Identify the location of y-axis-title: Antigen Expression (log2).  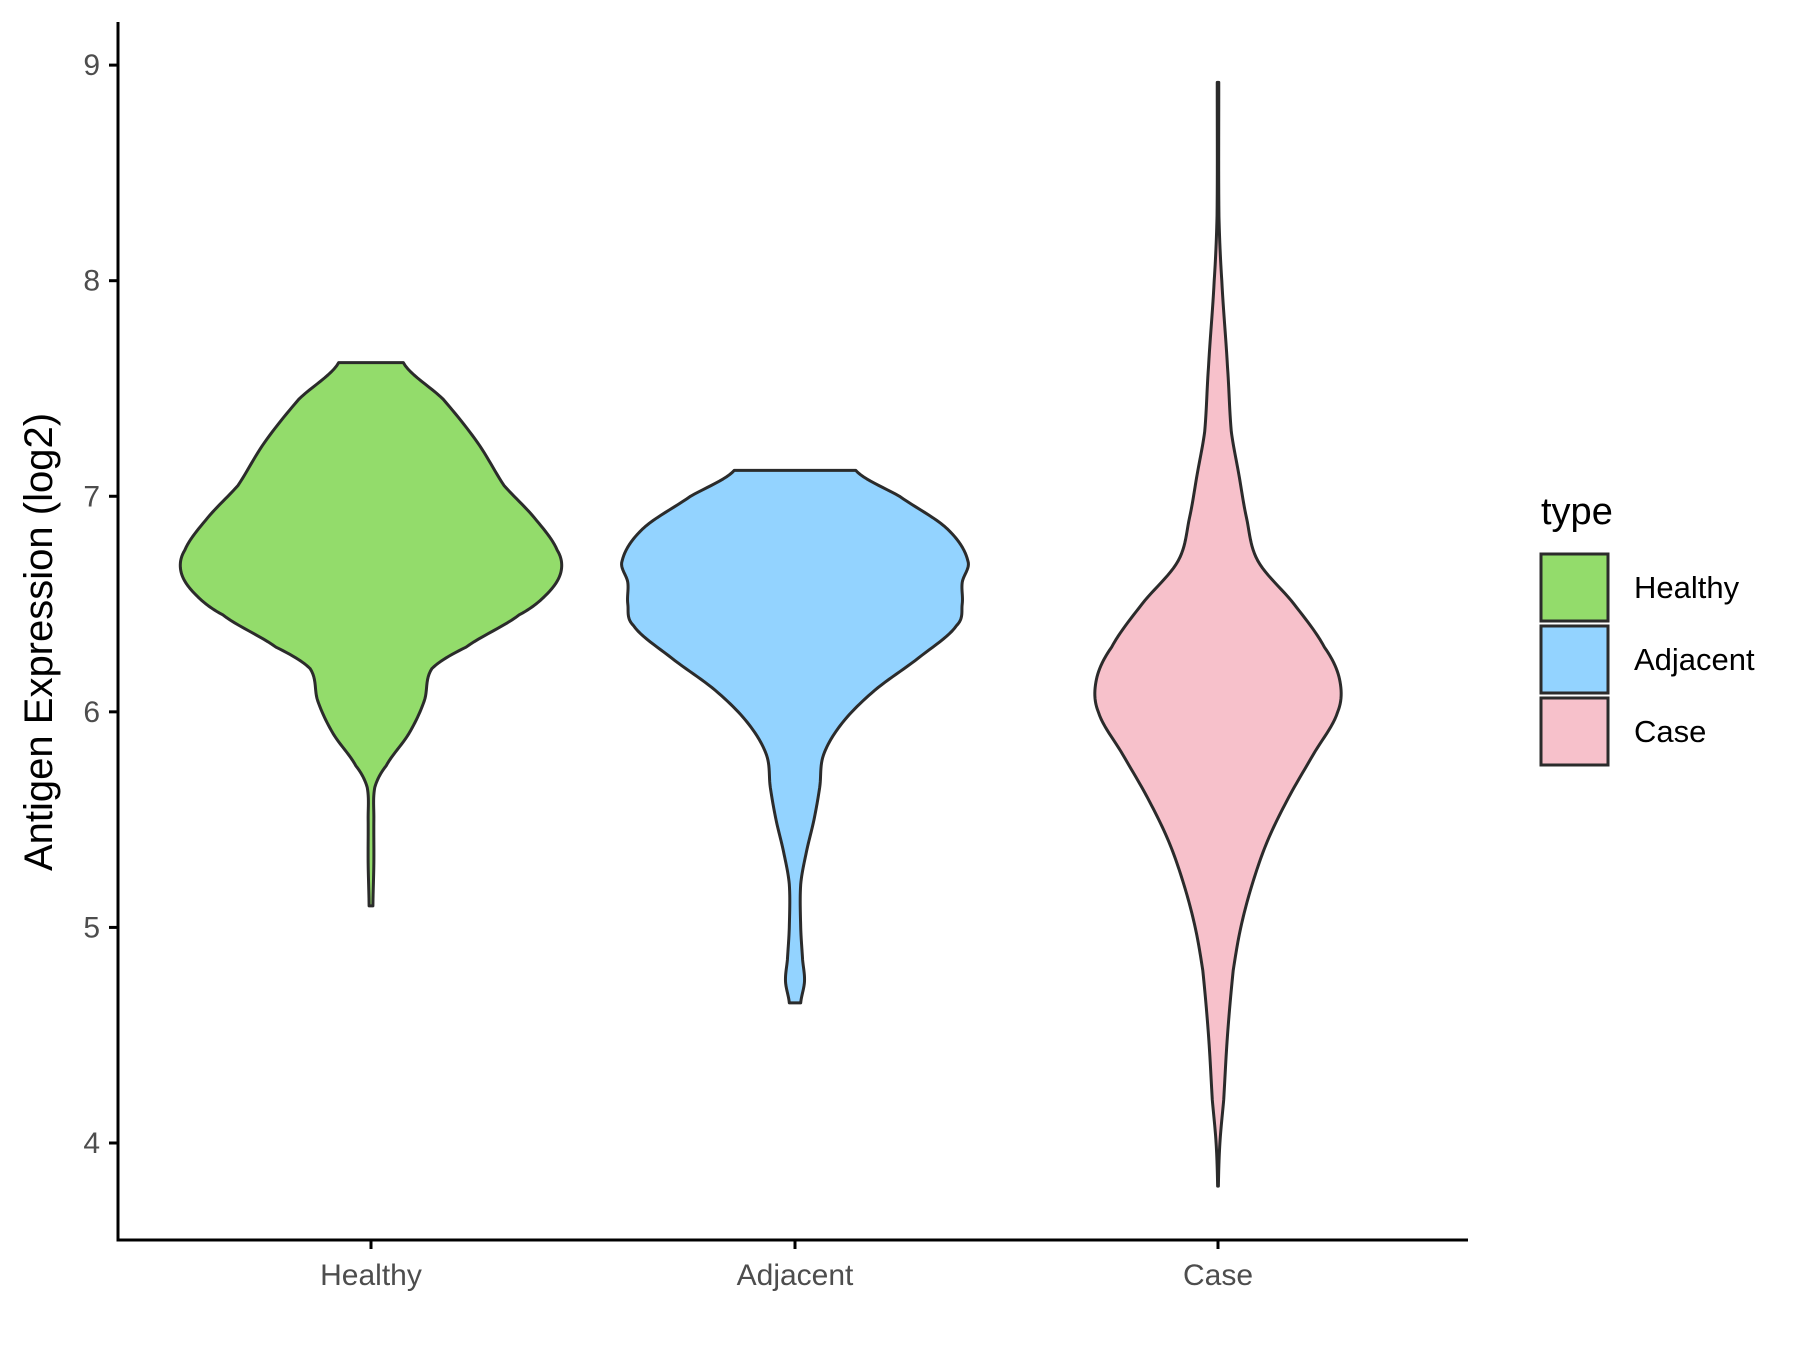
(39, 642).